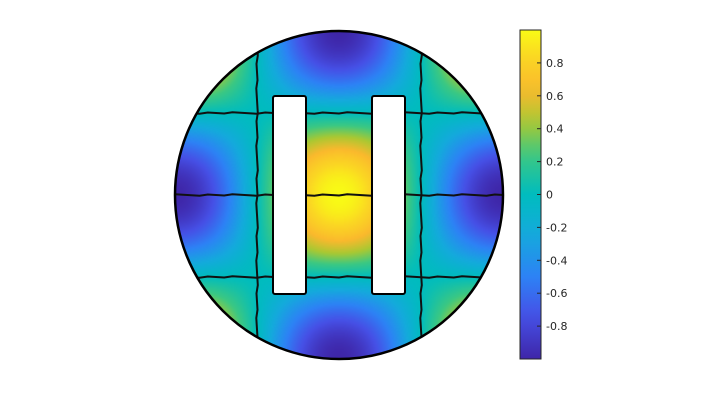  Describe the element at coordinates (555, 162) in the screenshot. I see `colorbar-tick-label: 0.2` at that location.